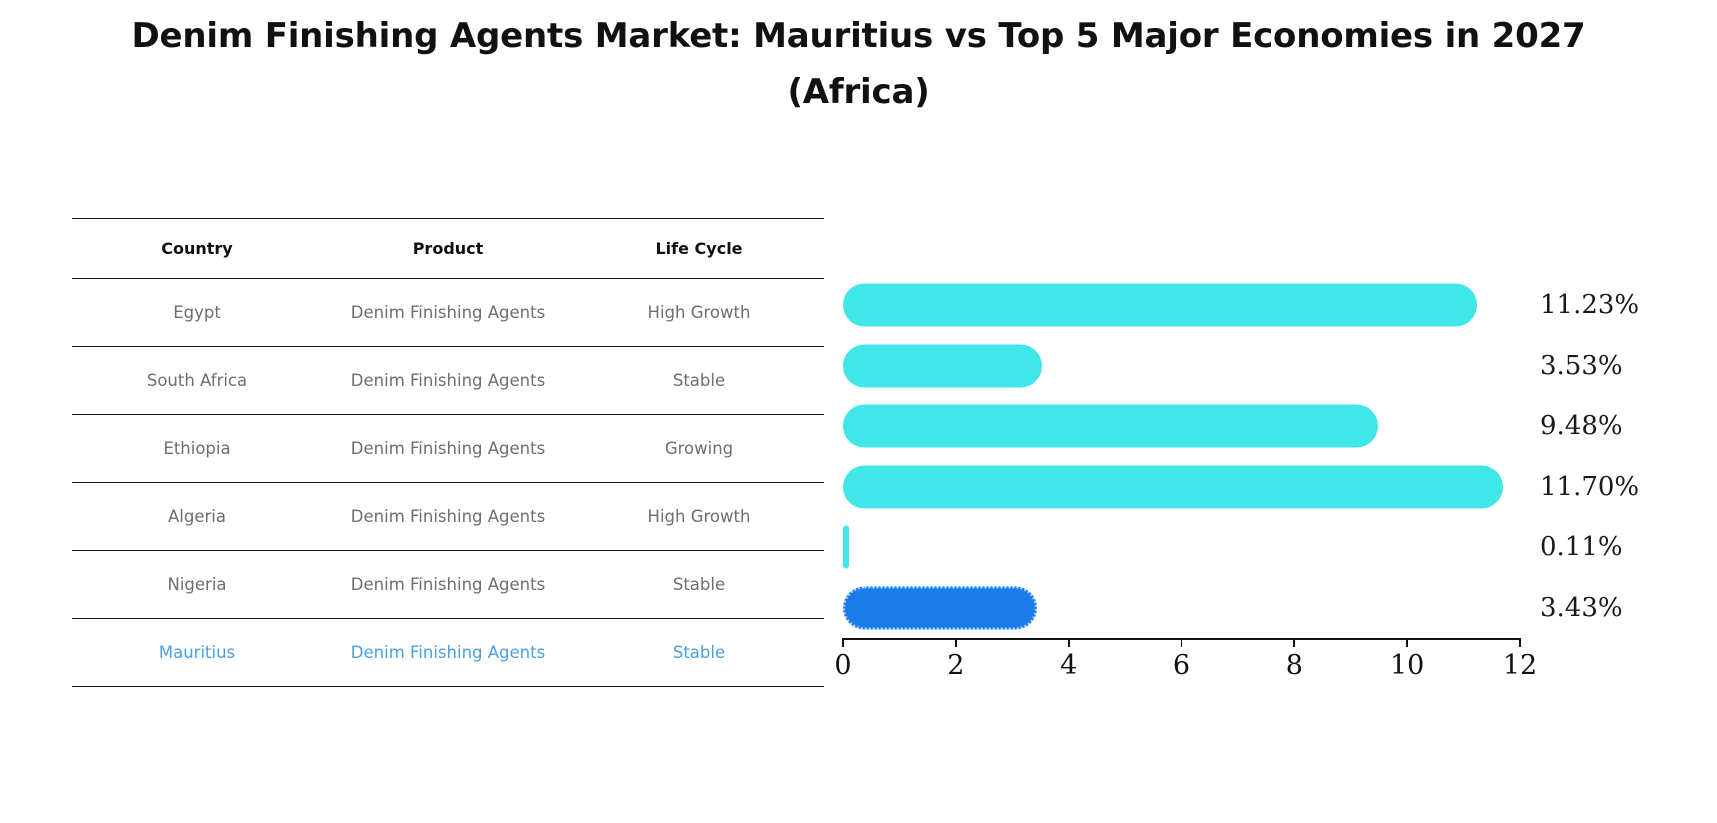  What do you see at coordinates (858, 92) in the screenshot?
I see `title-line-2: (Africa)` at bounding box center [858, 92].